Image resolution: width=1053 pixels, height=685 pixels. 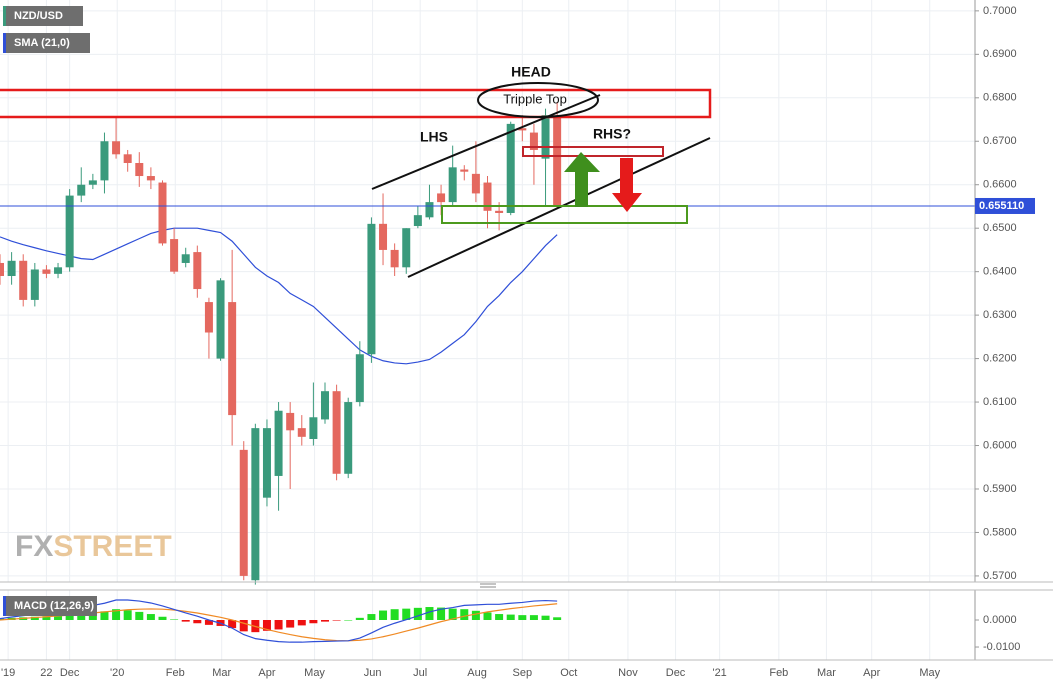 What do you see at coordinates (8, 673) in the screenshot?
I see `x-tick-label: '19` at bounding box center [8, 673].